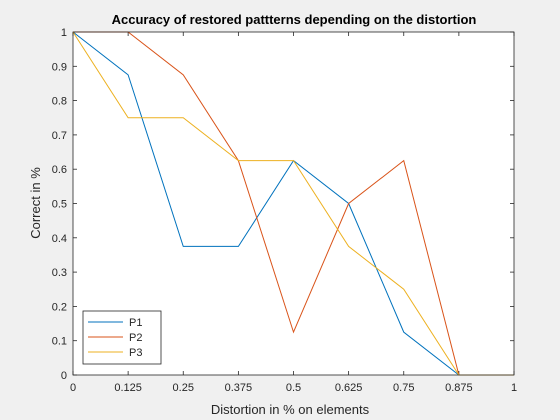  I want to click on legend-label: P1, so click(135, 323).